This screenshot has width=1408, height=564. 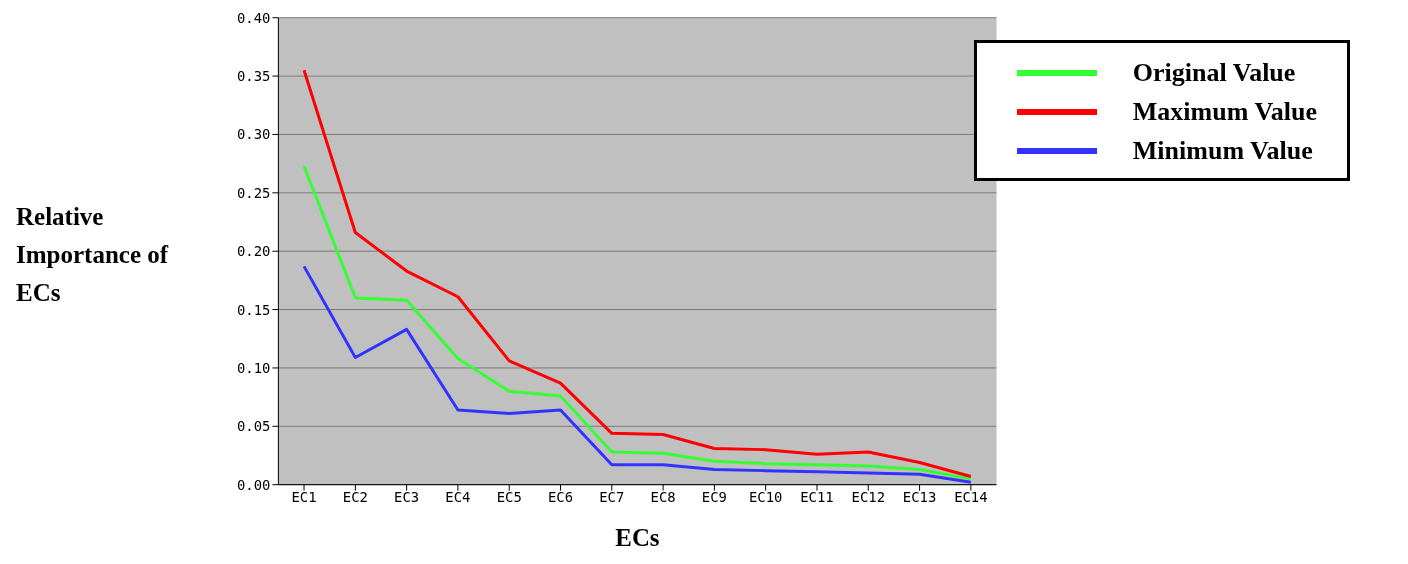 I want to click on x-tick-label: EC10, so click(x=765, y=497).